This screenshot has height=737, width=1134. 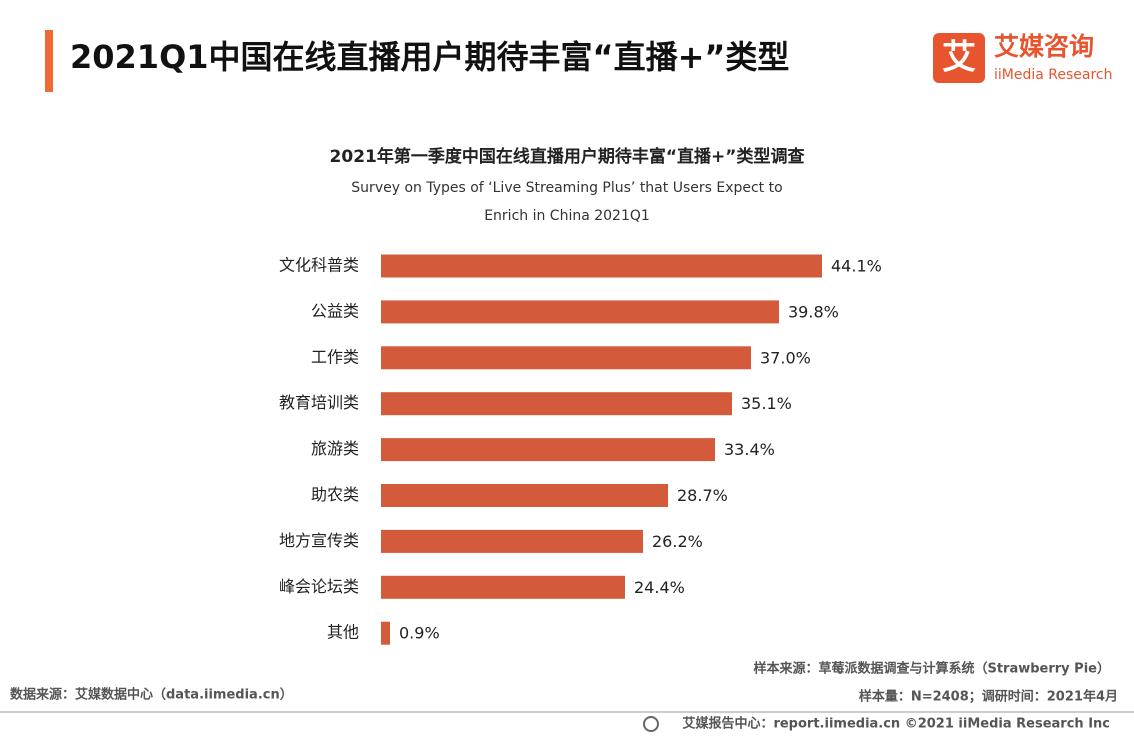 I want to click on logo-en: iiMedia Research, so click(x=1053, y=75).